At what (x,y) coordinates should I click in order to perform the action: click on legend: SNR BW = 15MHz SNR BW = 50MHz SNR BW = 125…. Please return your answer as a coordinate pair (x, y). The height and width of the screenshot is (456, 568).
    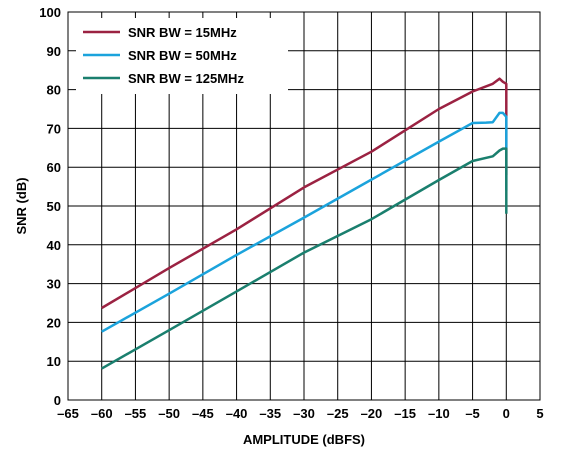
    Looking at the image, I should click on (182, 56).